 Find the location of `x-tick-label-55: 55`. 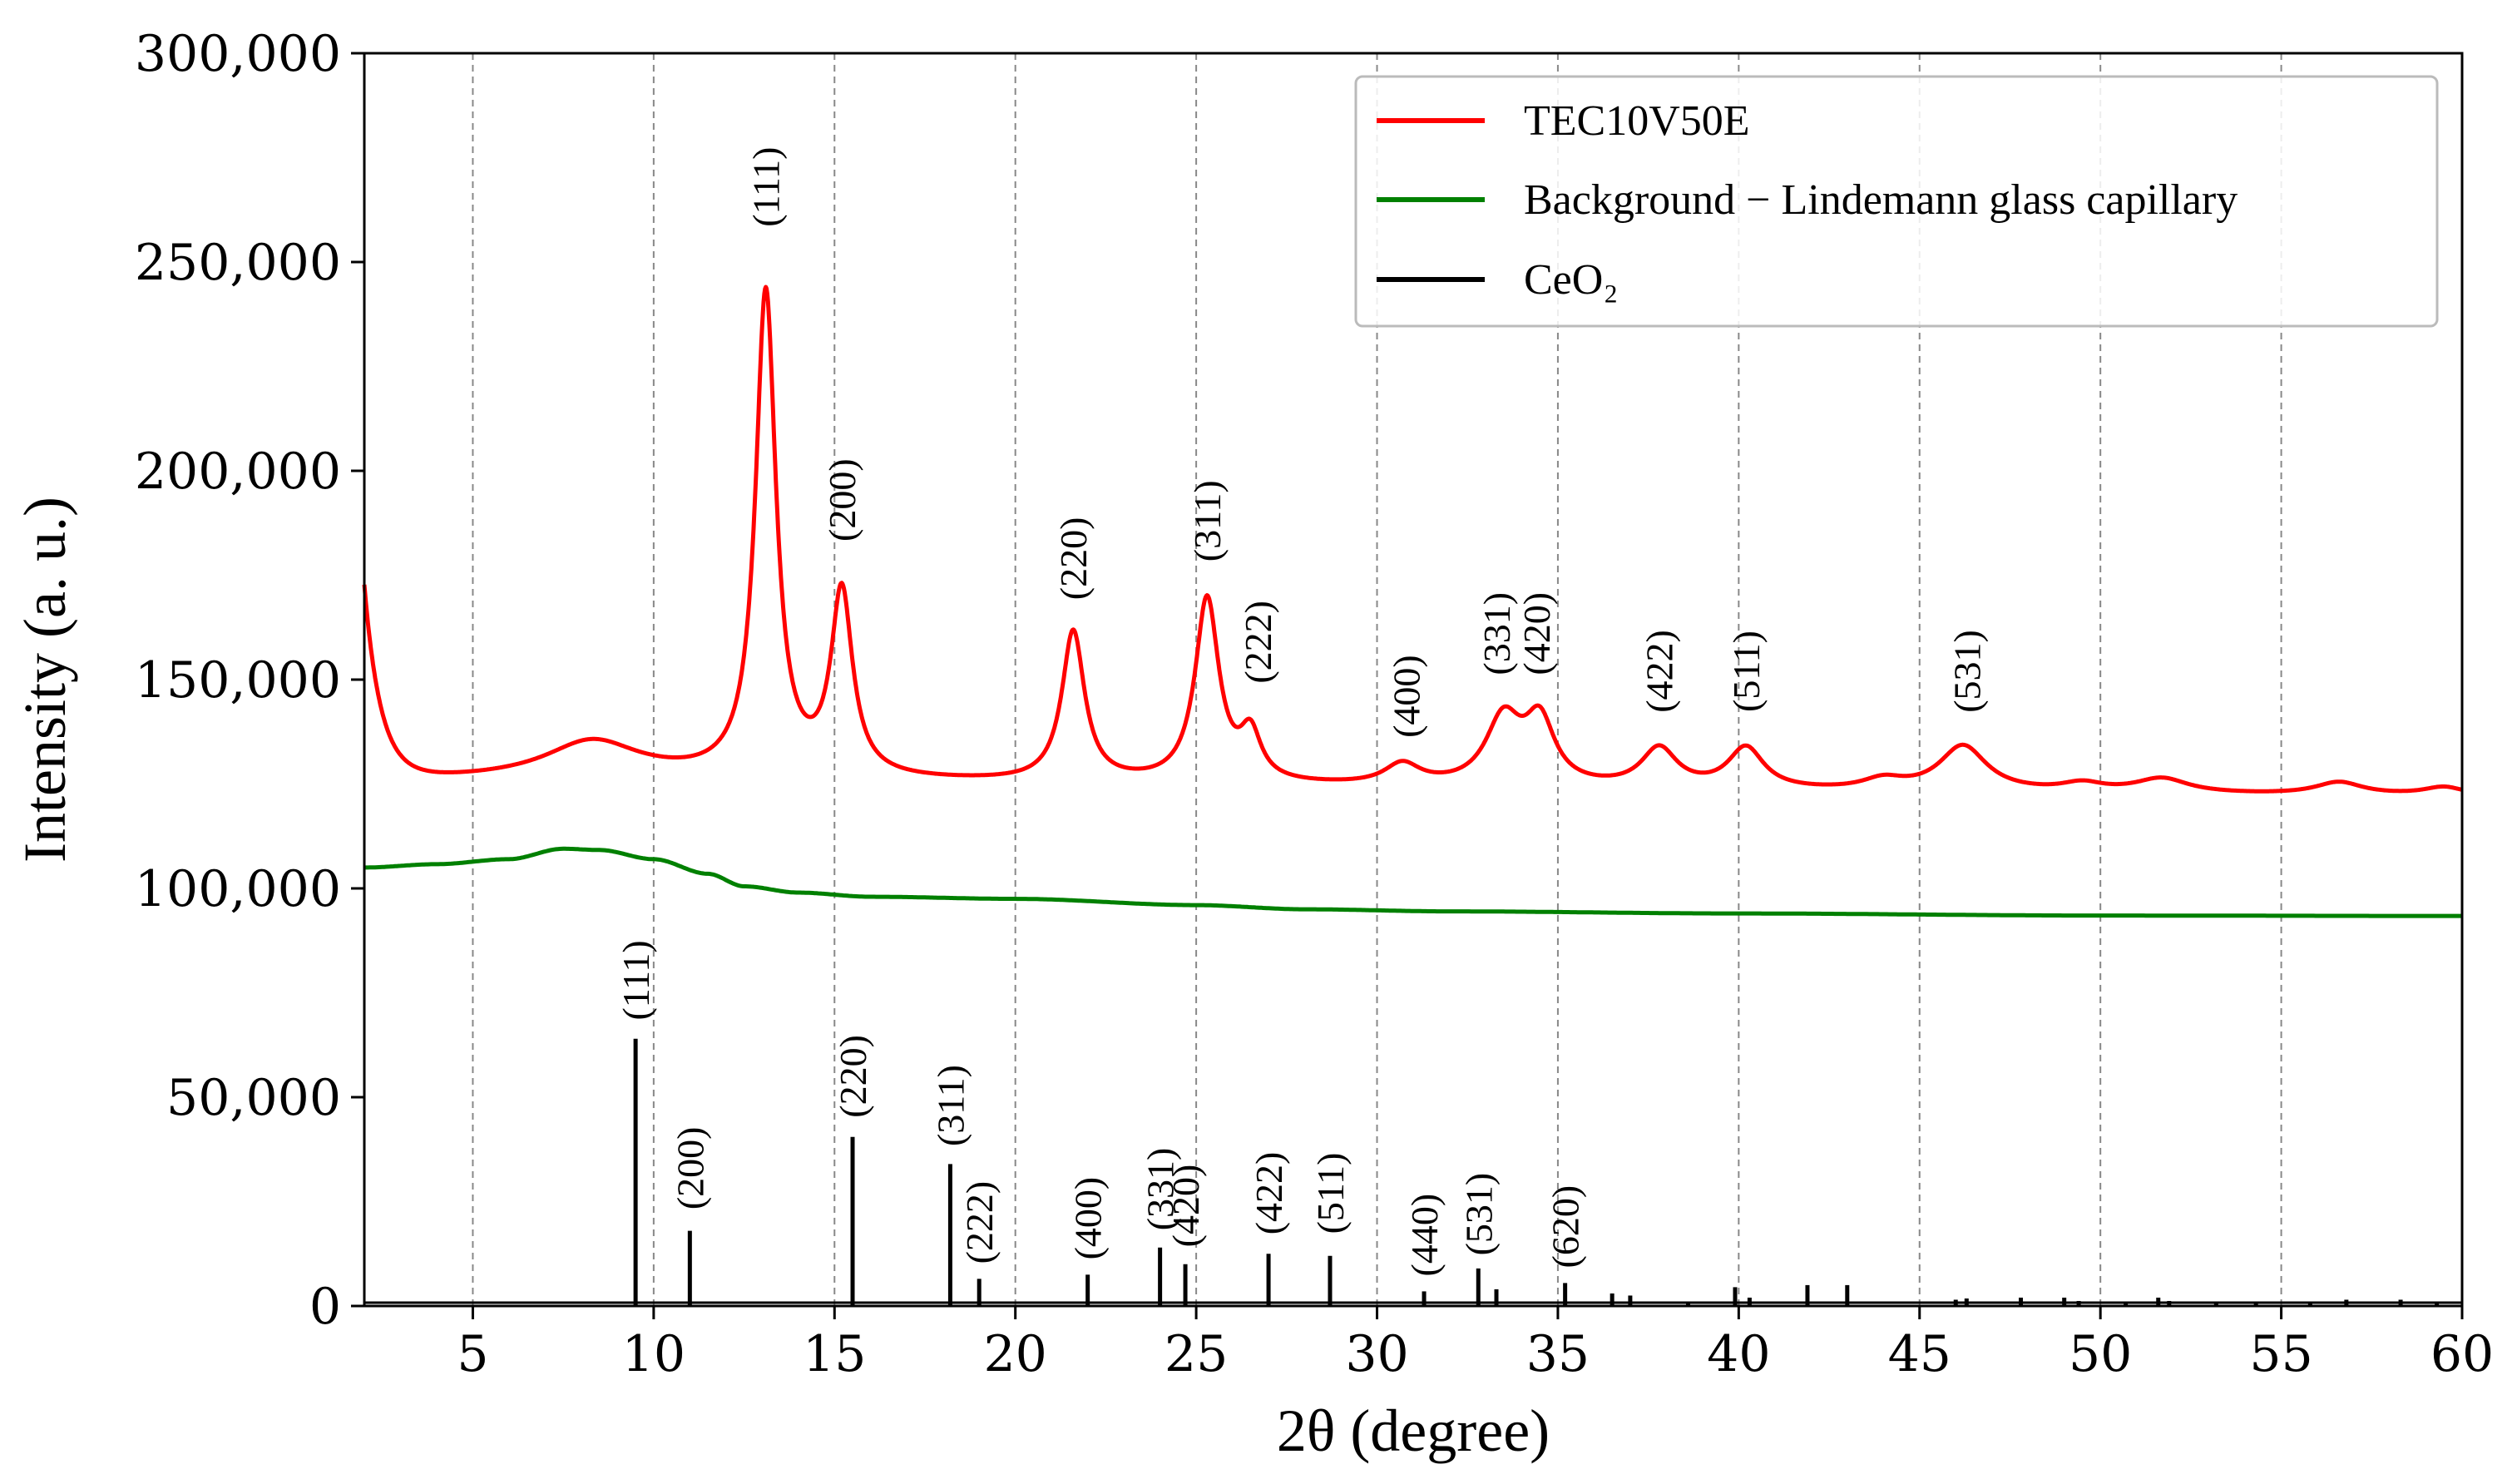

x-tick-label-55: 55 is located at coordinates (2280, 1354).